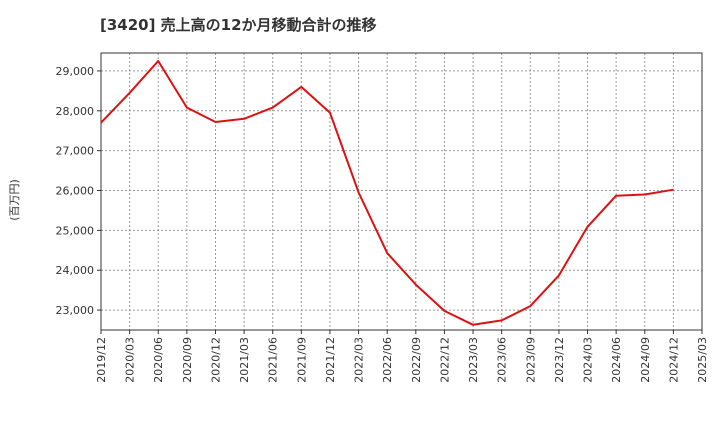 Image resolution: width=720 pixels, height=440 pixels. I want to click on x-tick-label: 2024/03, so click(588, 360).